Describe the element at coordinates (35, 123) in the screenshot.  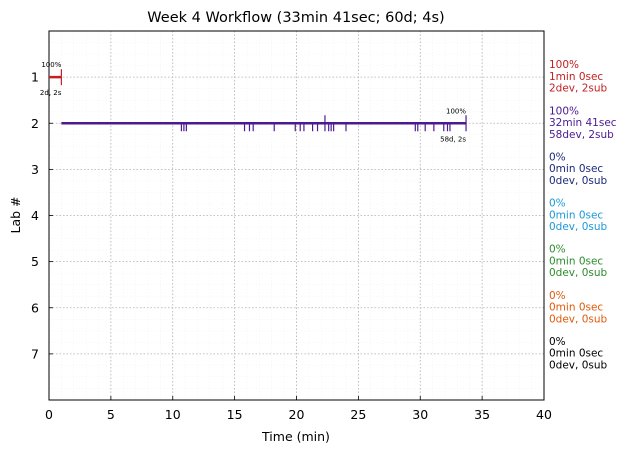
I see `y-tick-label: 2` at that location.